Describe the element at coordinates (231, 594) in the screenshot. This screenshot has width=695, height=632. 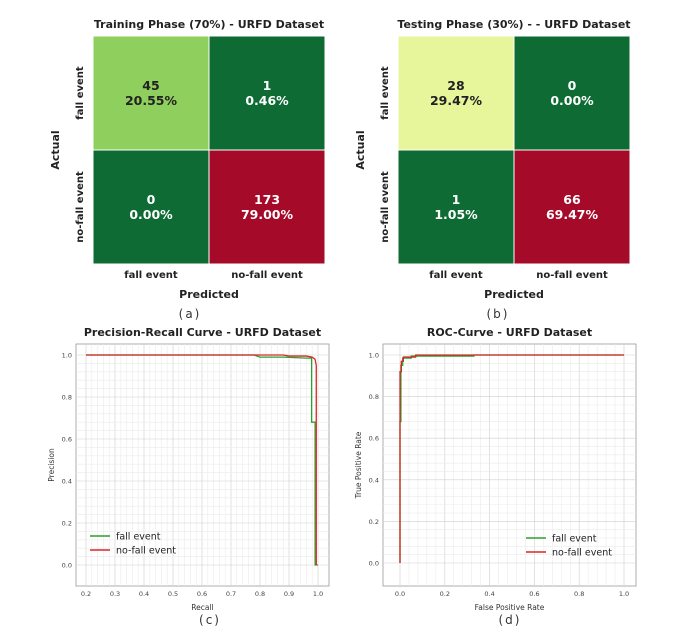
I see `x-tick-label: 0.7` at that location.